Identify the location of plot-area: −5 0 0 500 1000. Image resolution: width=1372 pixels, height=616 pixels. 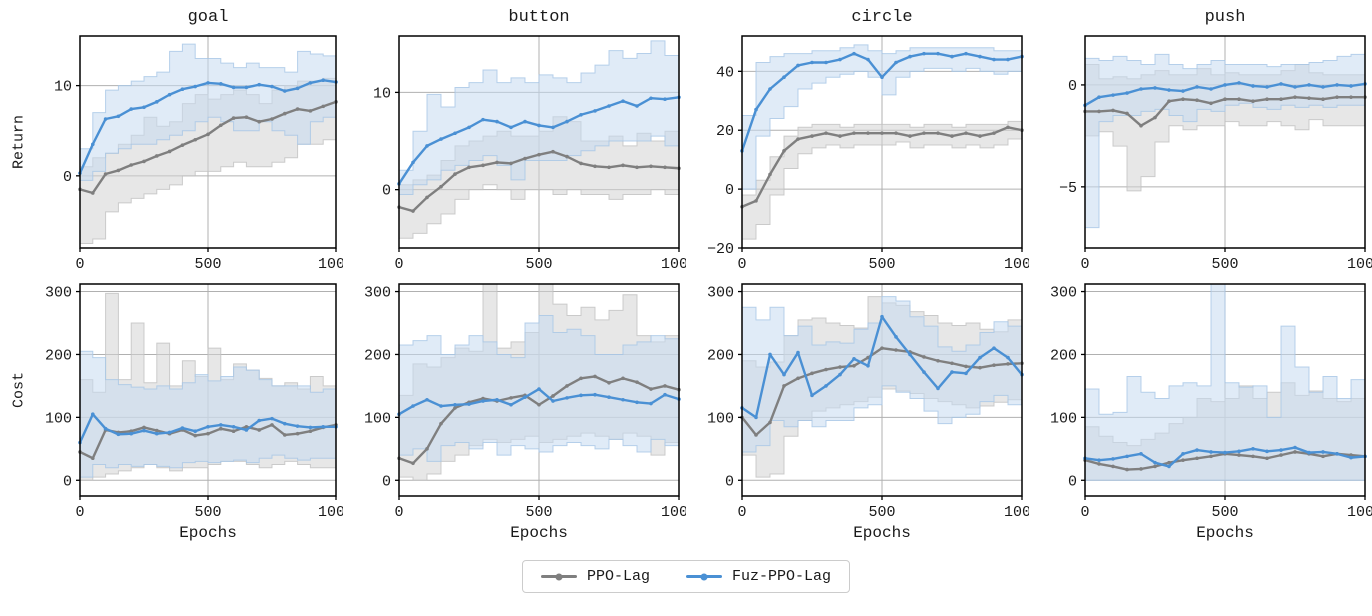
(1215, 154).